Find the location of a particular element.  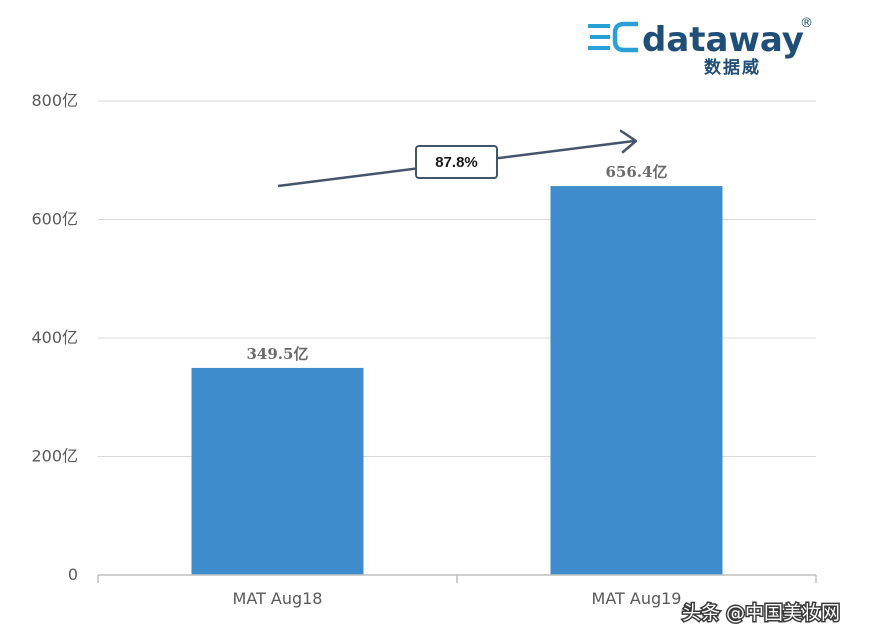

y-tick-label: 400亿 is located at coordinates (54, 337).